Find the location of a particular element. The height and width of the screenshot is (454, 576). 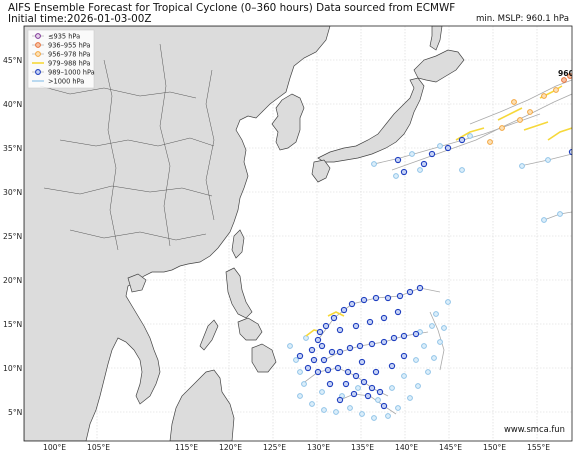

philippines-luzon is located at coordinates (239, 293).